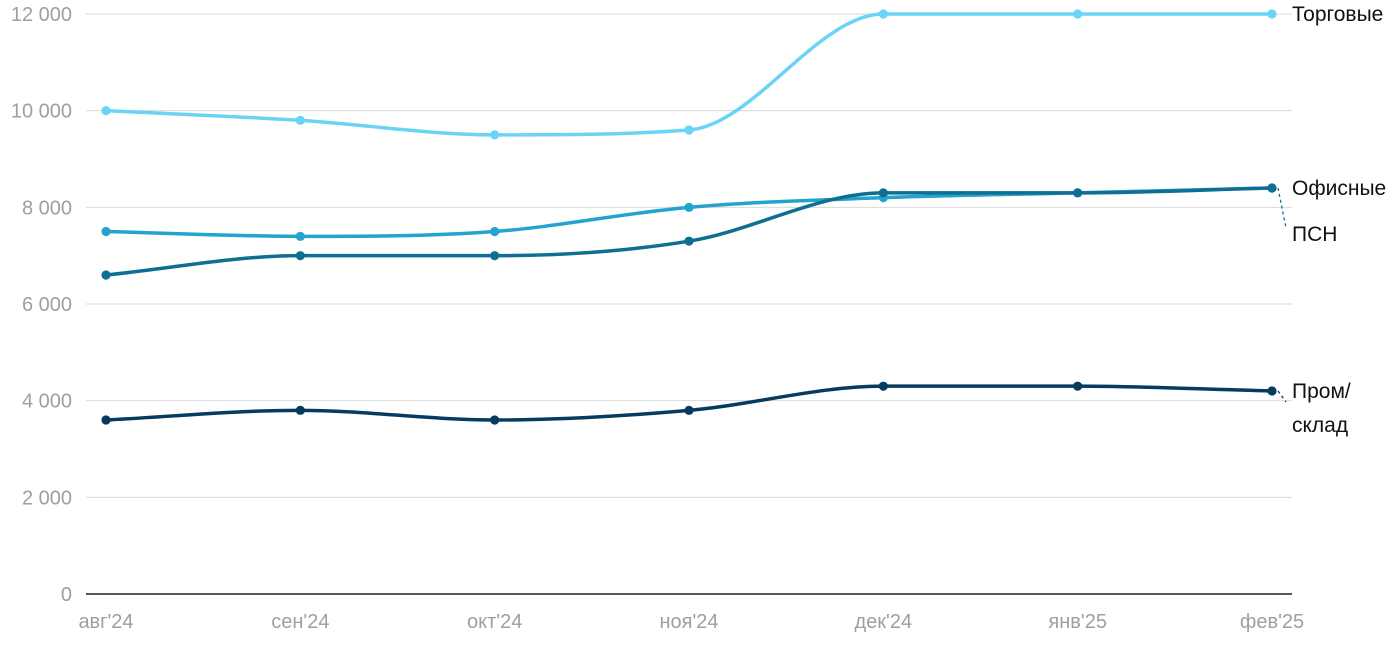 Image resolution: width=1400 pixels, height=650 pixels. Describe the element at coordinates (1282, 208) in the screenshot. I see `legend-leader-псн` at that location.